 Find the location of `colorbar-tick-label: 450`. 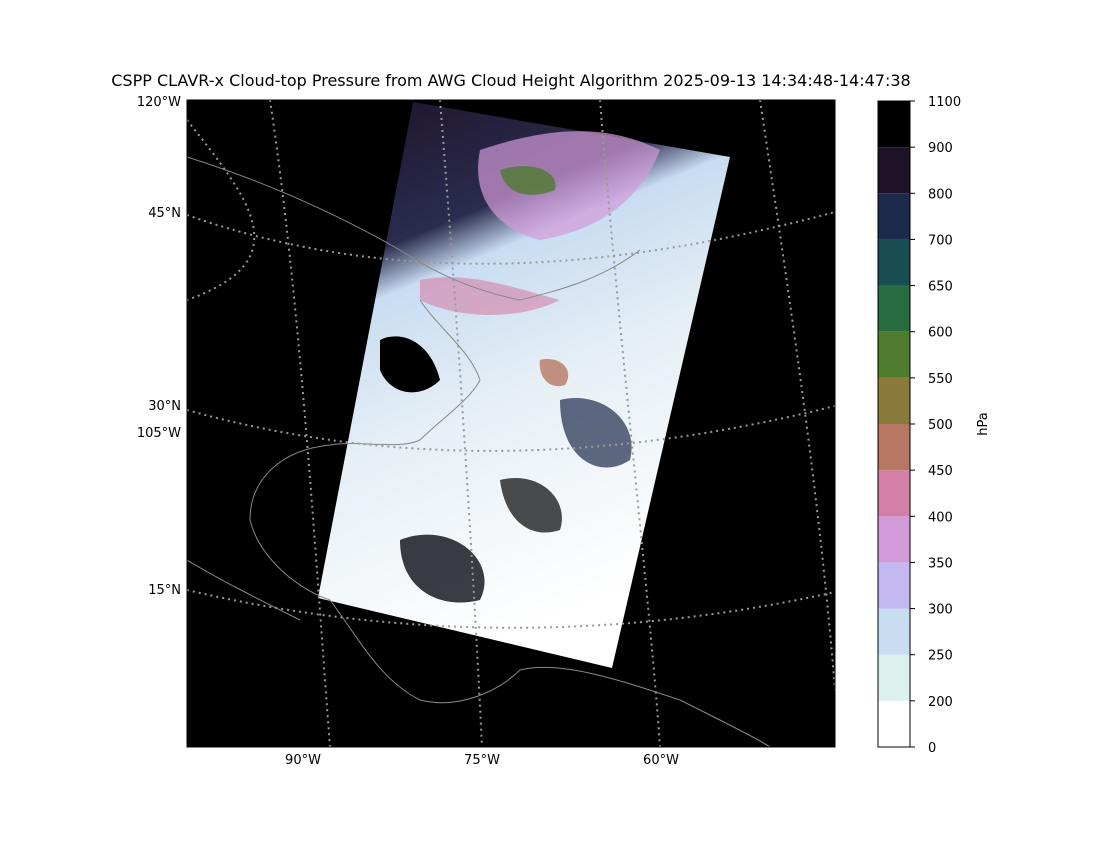

colorbar-tick-label: 450 is located at coordinates (940, 471).